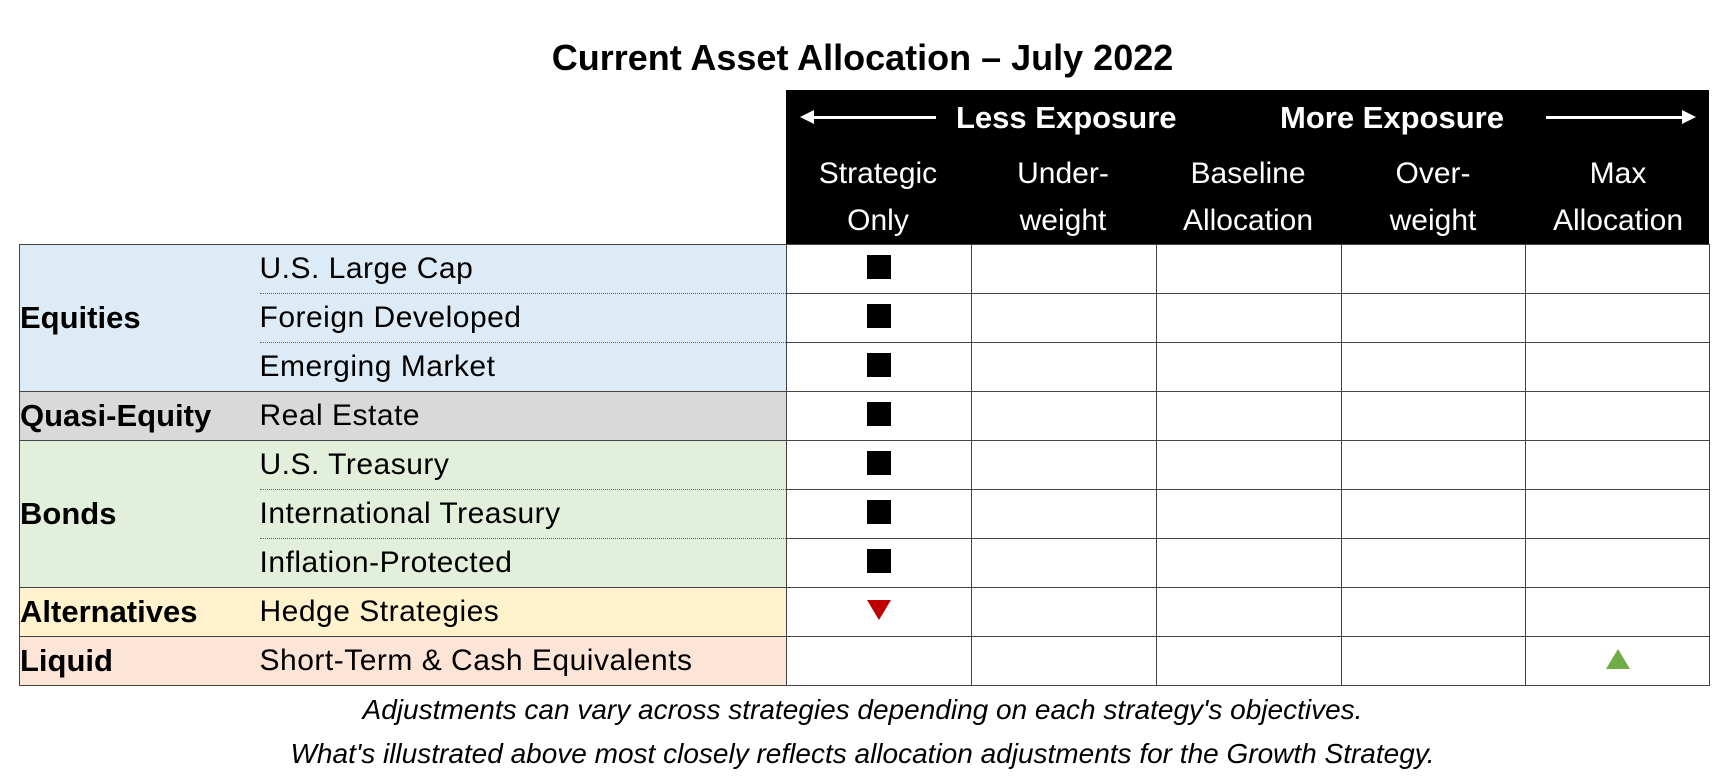  I want to click on table-row: Foreign Developed, so click(865, 318).